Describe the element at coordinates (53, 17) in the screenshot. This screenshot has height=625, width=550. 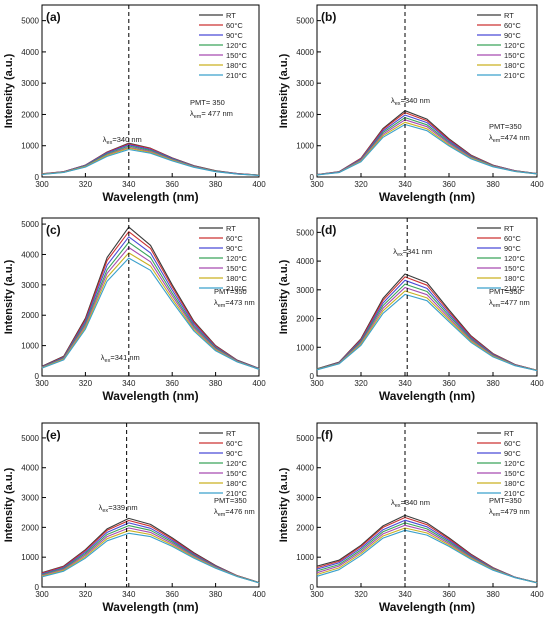
I see `panel-label: (a)` at that location.